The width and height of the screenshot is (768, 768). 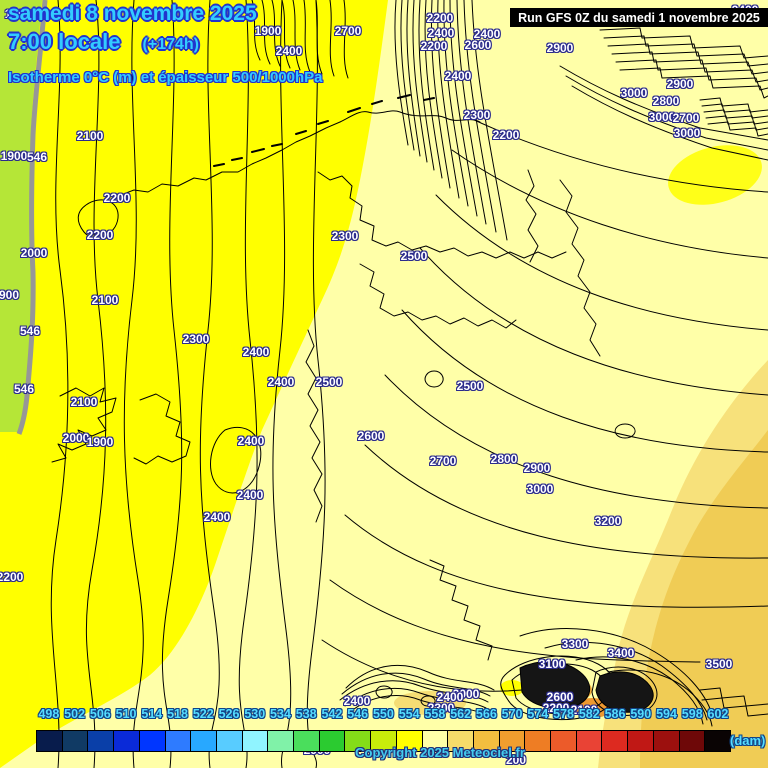 What do you see at coordinates (589, 714) in the screenshot?
I see `colorbar-tick: 582` at bounding box center [589, 714].